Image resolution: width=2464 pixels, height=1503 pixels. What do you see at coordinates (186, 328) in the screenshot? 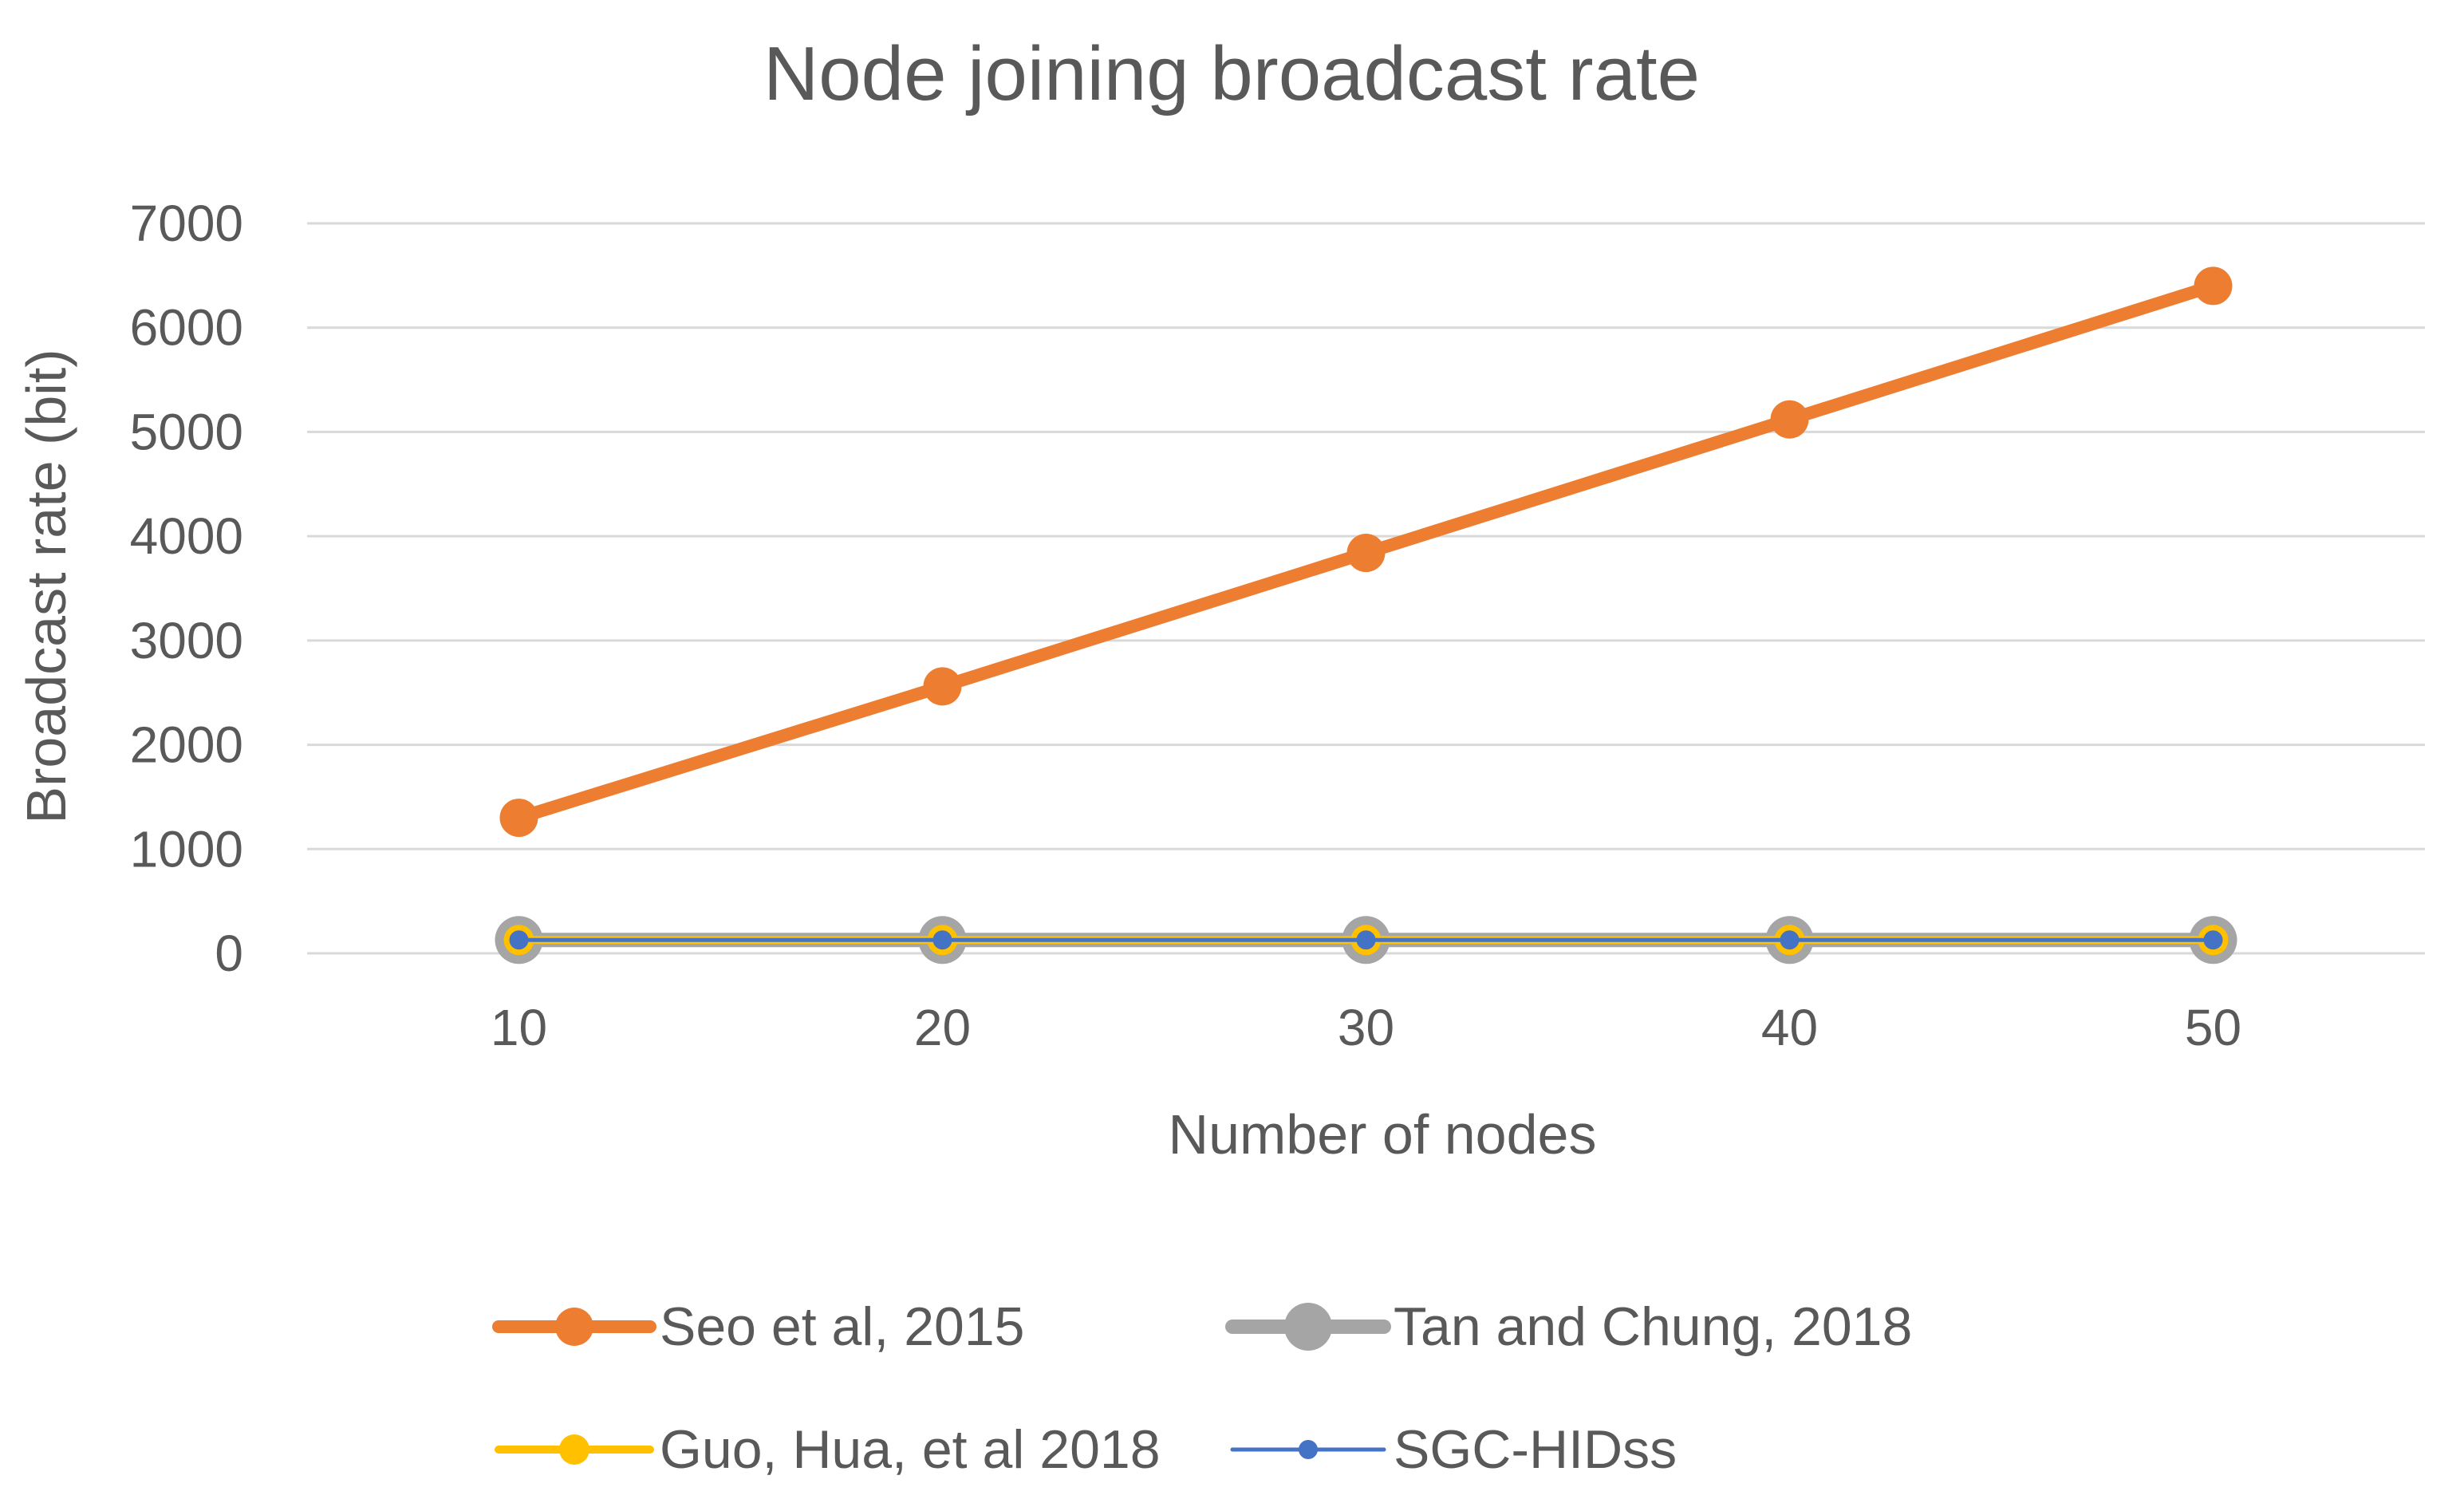
I see `y-tick-label: 6000` at bounding box center [186, 328].